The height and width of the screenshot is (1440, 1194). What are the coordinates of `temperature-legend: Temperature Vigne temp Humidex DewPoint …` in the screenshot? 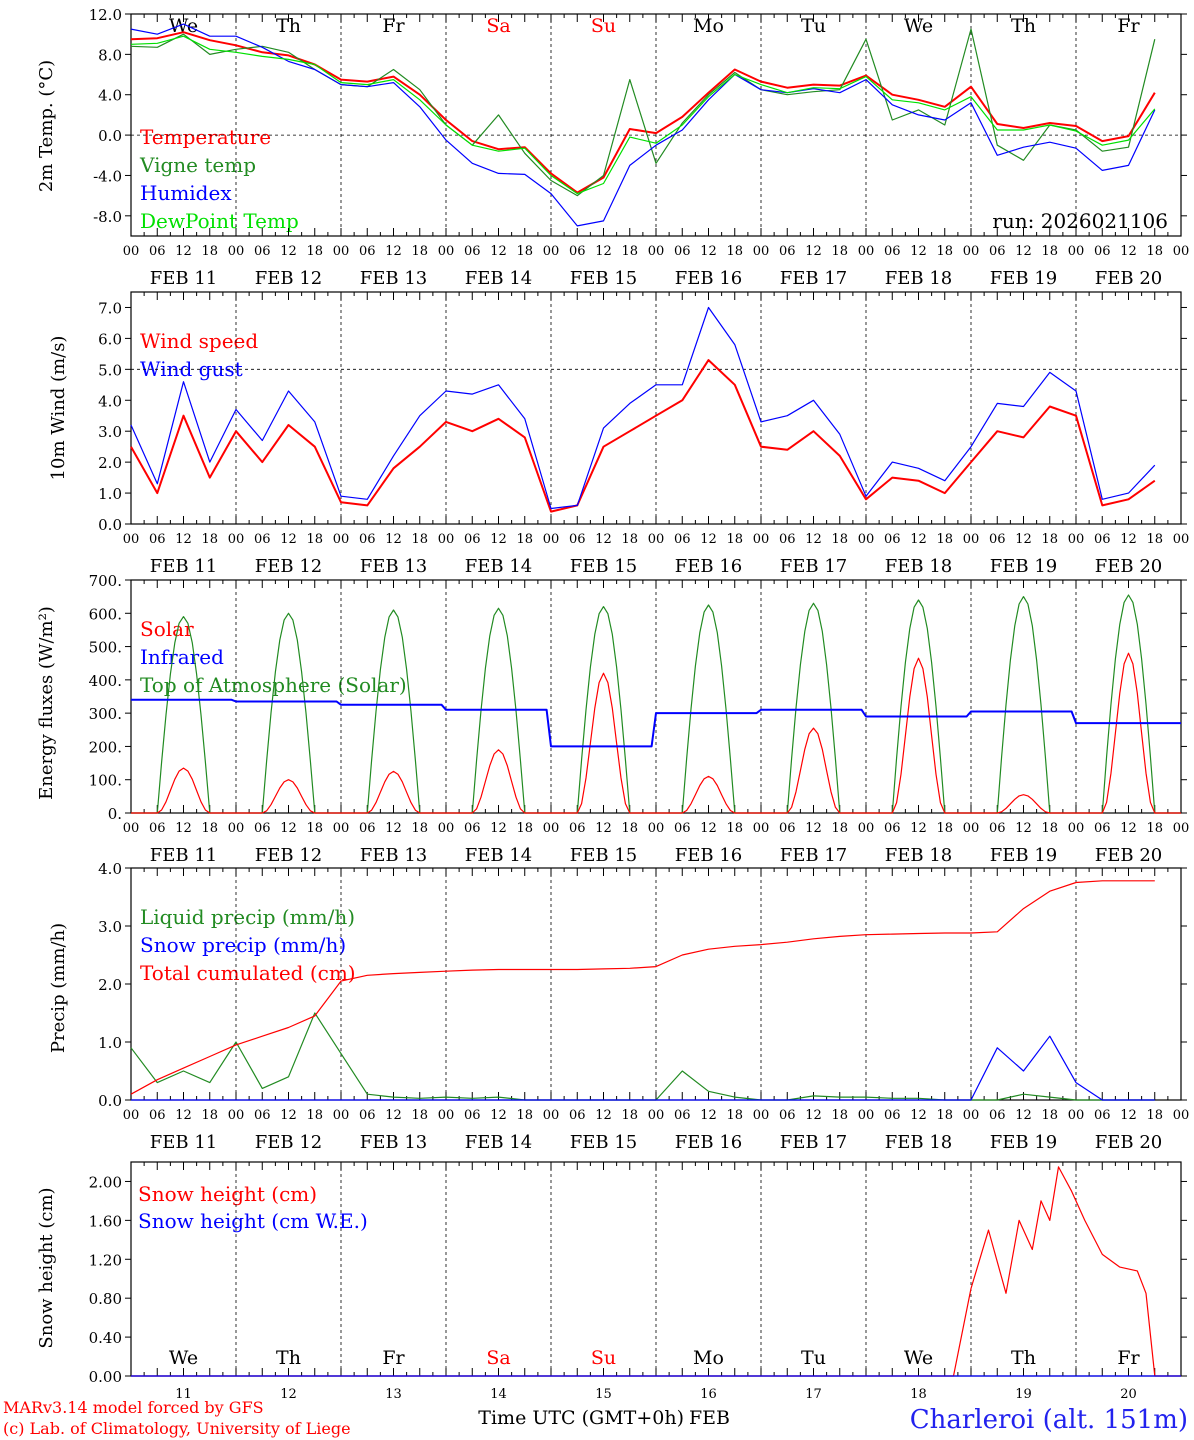 It's located at (219, 179).